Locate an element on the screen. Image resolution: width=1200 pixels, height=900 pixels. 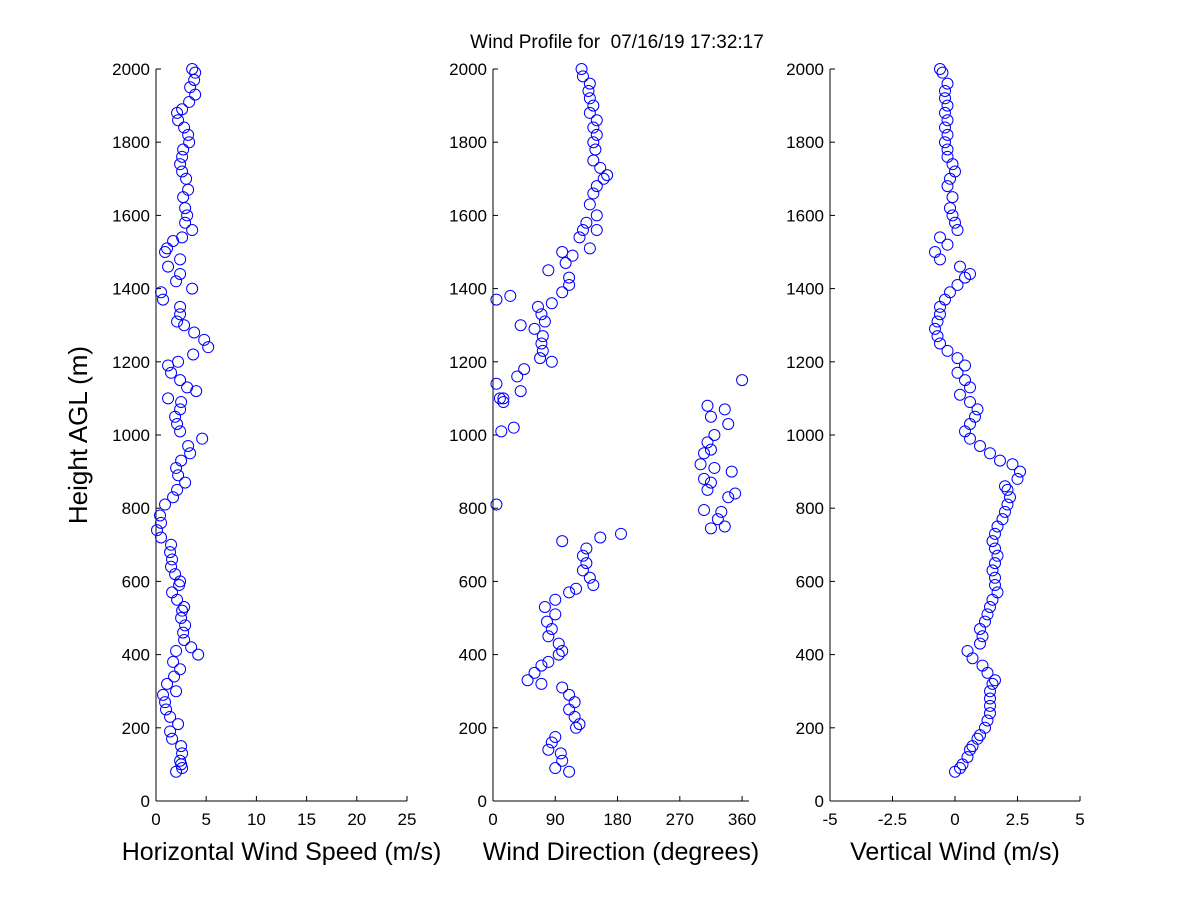
y-tick-label: 600 is located at coordinates (473, 581).